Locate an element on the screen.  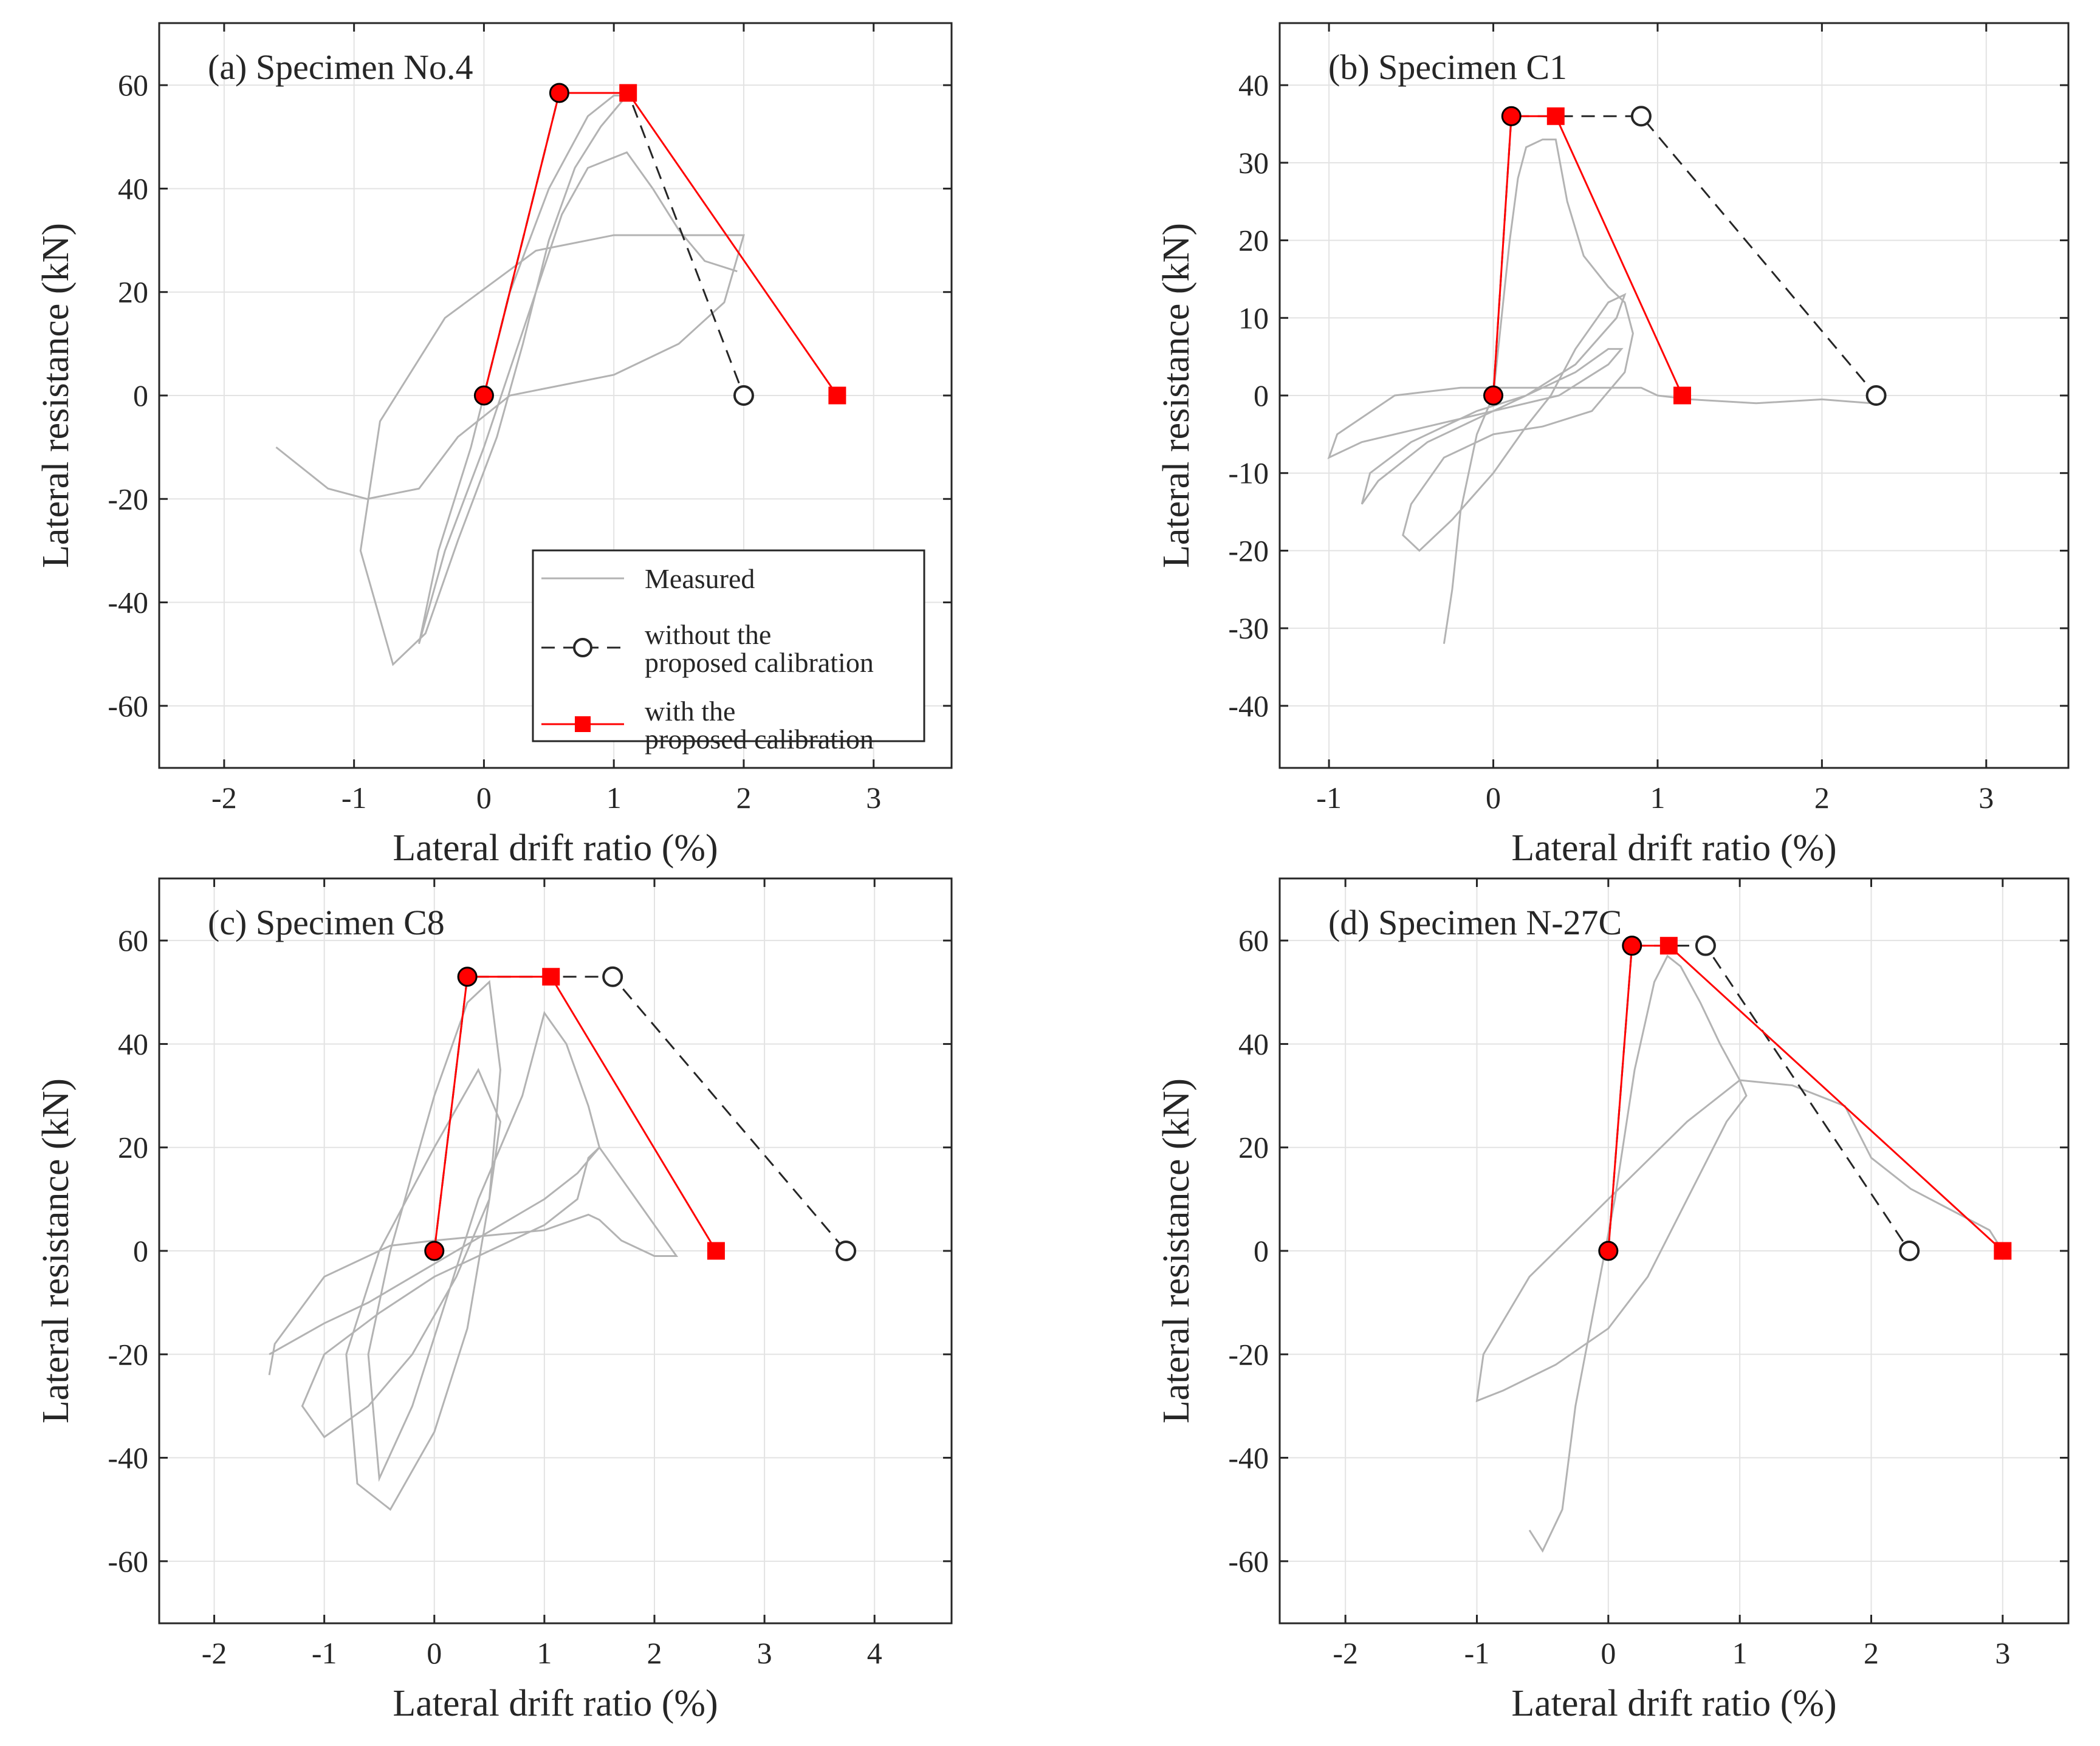
legend-label: without the is located at coordinates (708, 634).